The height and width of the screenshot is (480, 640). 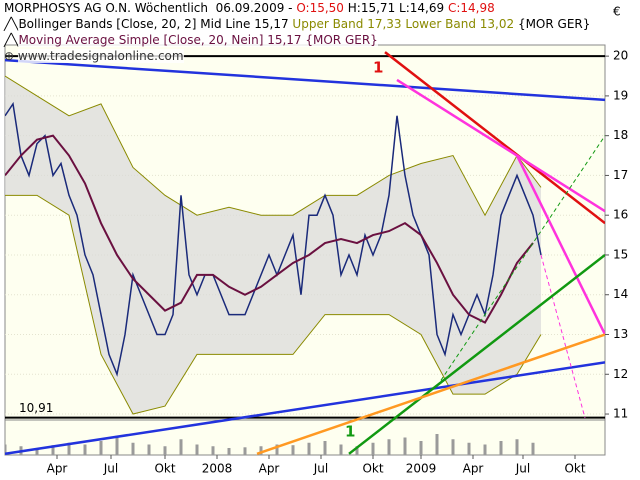 I want to click on close: C:14,98, so click(x=471, y=8).